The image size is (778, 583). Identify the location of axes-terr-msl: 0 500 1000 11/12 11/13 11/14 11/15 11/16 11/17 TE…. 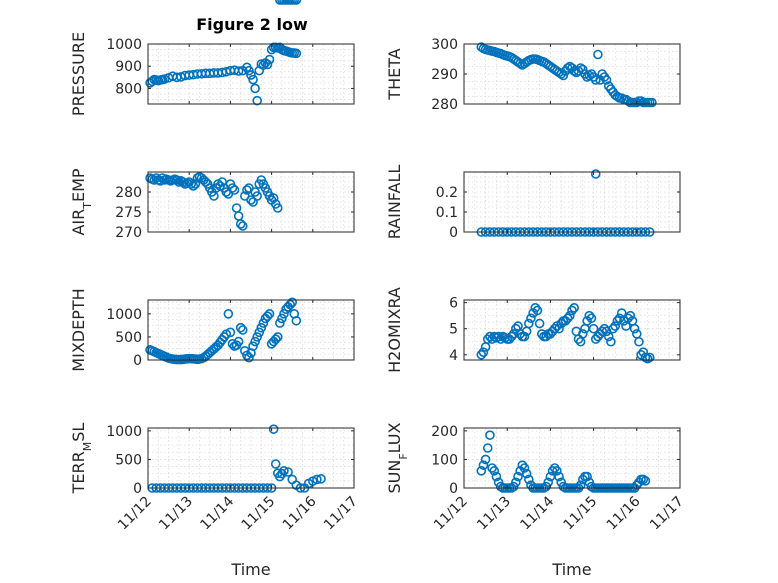
(215, 501).